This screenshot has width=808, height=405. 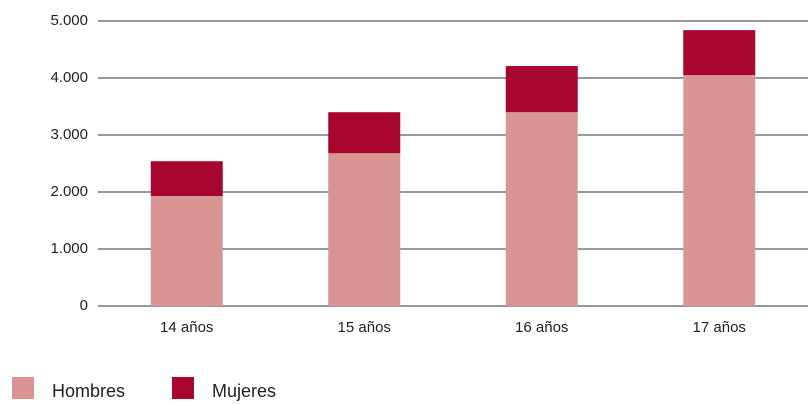 I want to click on x-tick-label: 16 años, so click(x=541, y=327).